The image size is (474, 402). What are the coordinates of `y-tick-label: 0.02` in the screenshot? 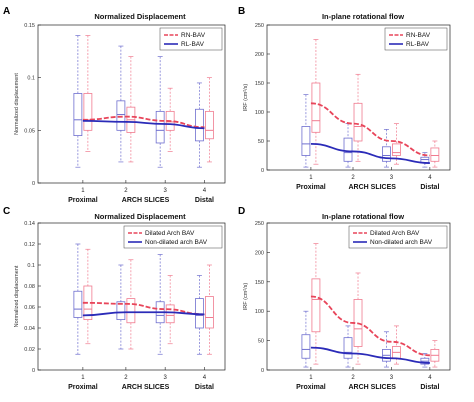 It's located at (29, 350).